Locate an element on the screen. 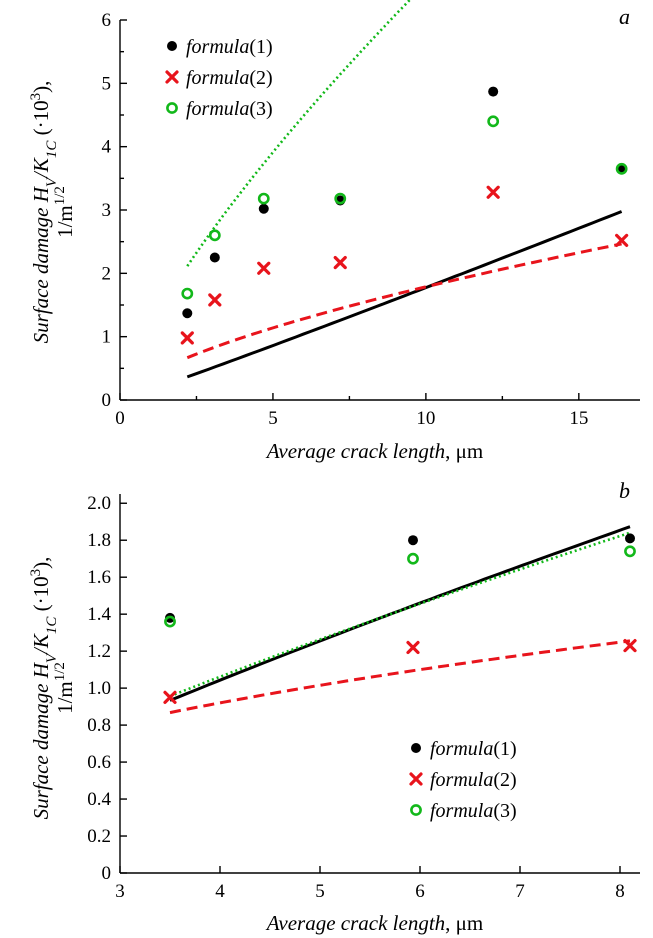 The width and height of the screenshot is (653, 938). y-tick-label: 0.4 is located at coordinates (99, 799).